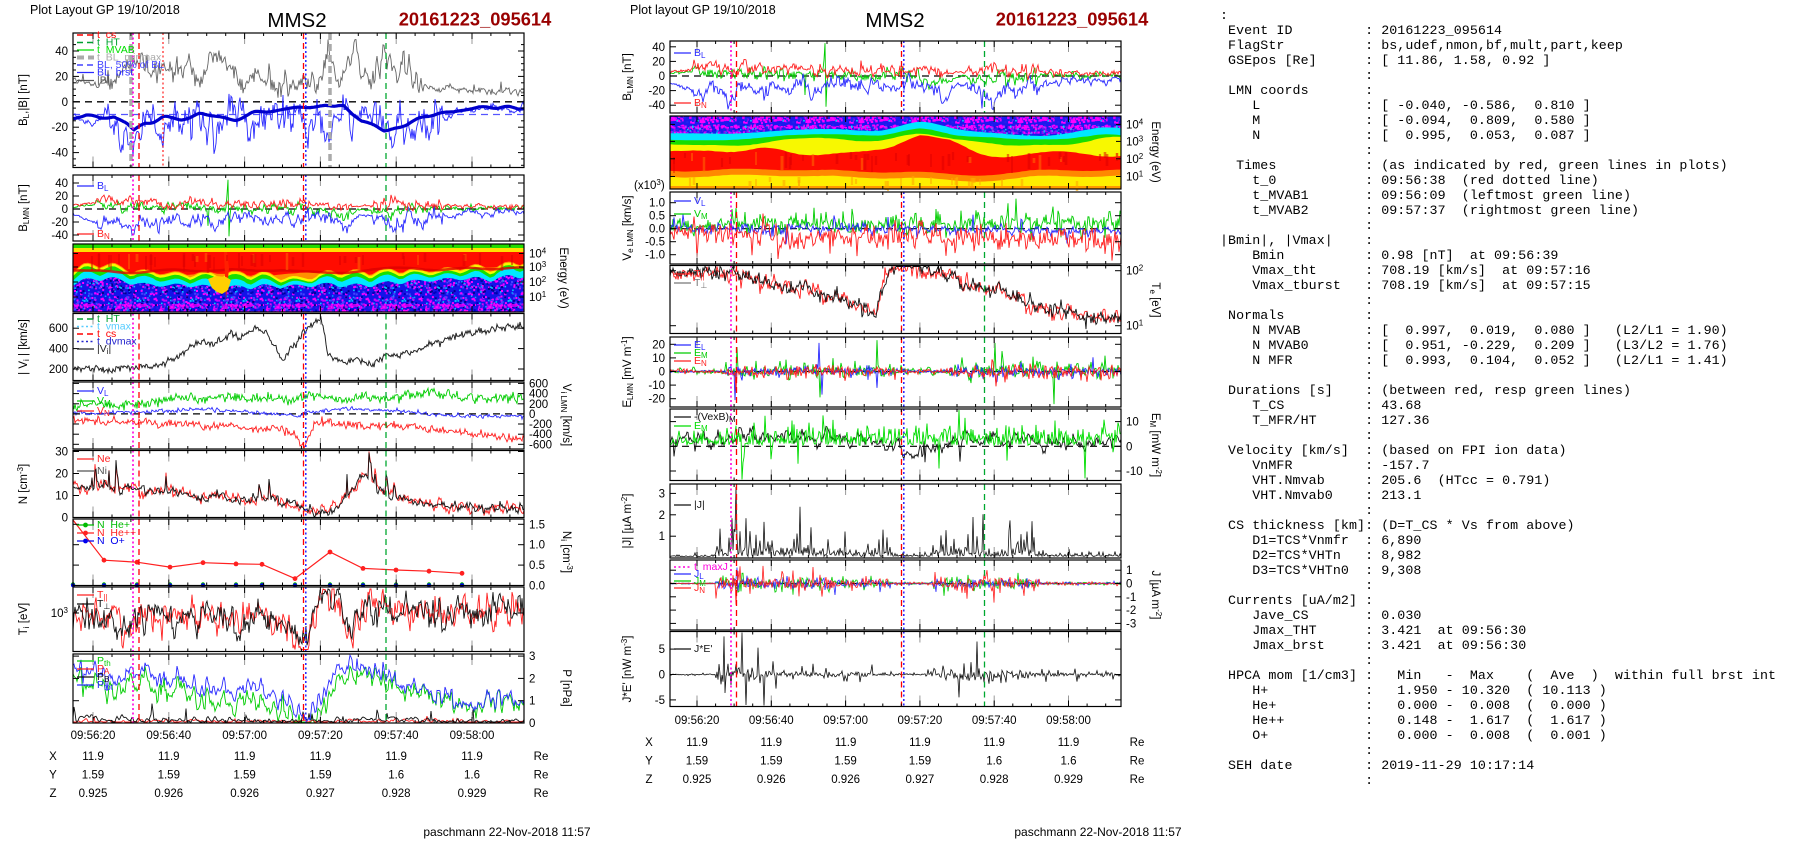 The image size is (1804, 841). Describe the element at coordinates (104, 661) in the screenshot. I see `svg-text: Pth` at that location.